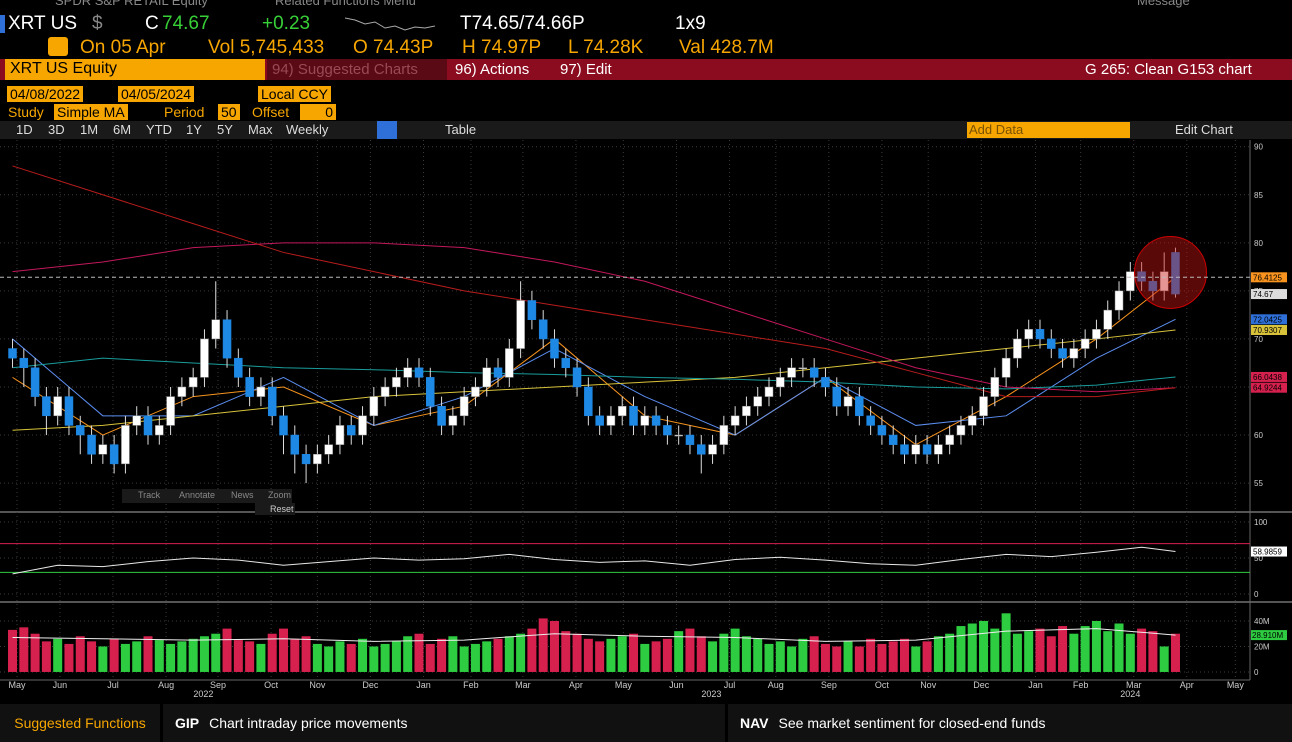  Describe the element at coordinates (229, 112) in the screenshot. I see `period: 50` at that location.